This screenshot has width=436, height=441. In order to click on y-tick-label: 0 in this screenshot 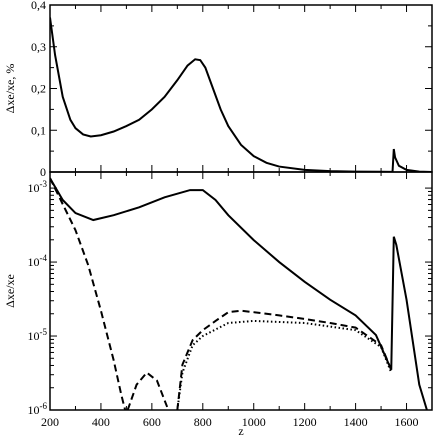, I will do `click(43, 172)`.